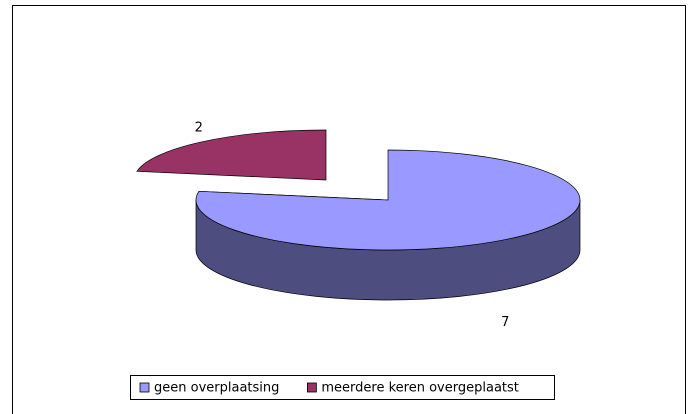  What do you see at coordinates (505, 322) in the screenshot?
I see `data-label: 7` at bounding box center [505, 322].